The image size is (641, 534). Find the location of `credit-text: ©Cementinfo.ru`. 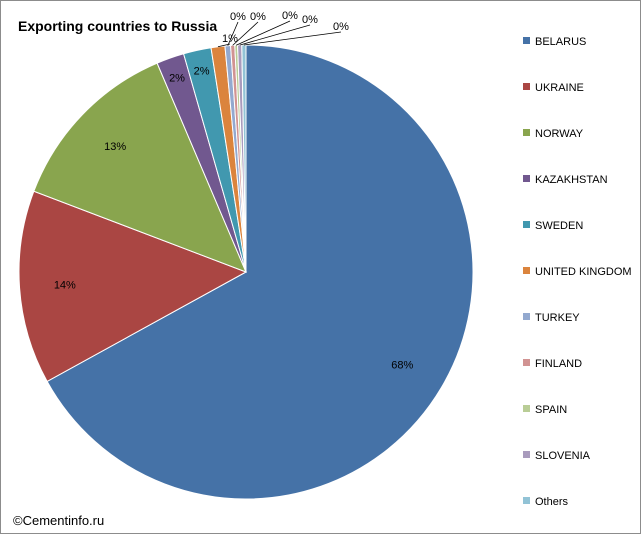

credit-text: ©Cementinfo.ru is located at coordinates (58, 520).